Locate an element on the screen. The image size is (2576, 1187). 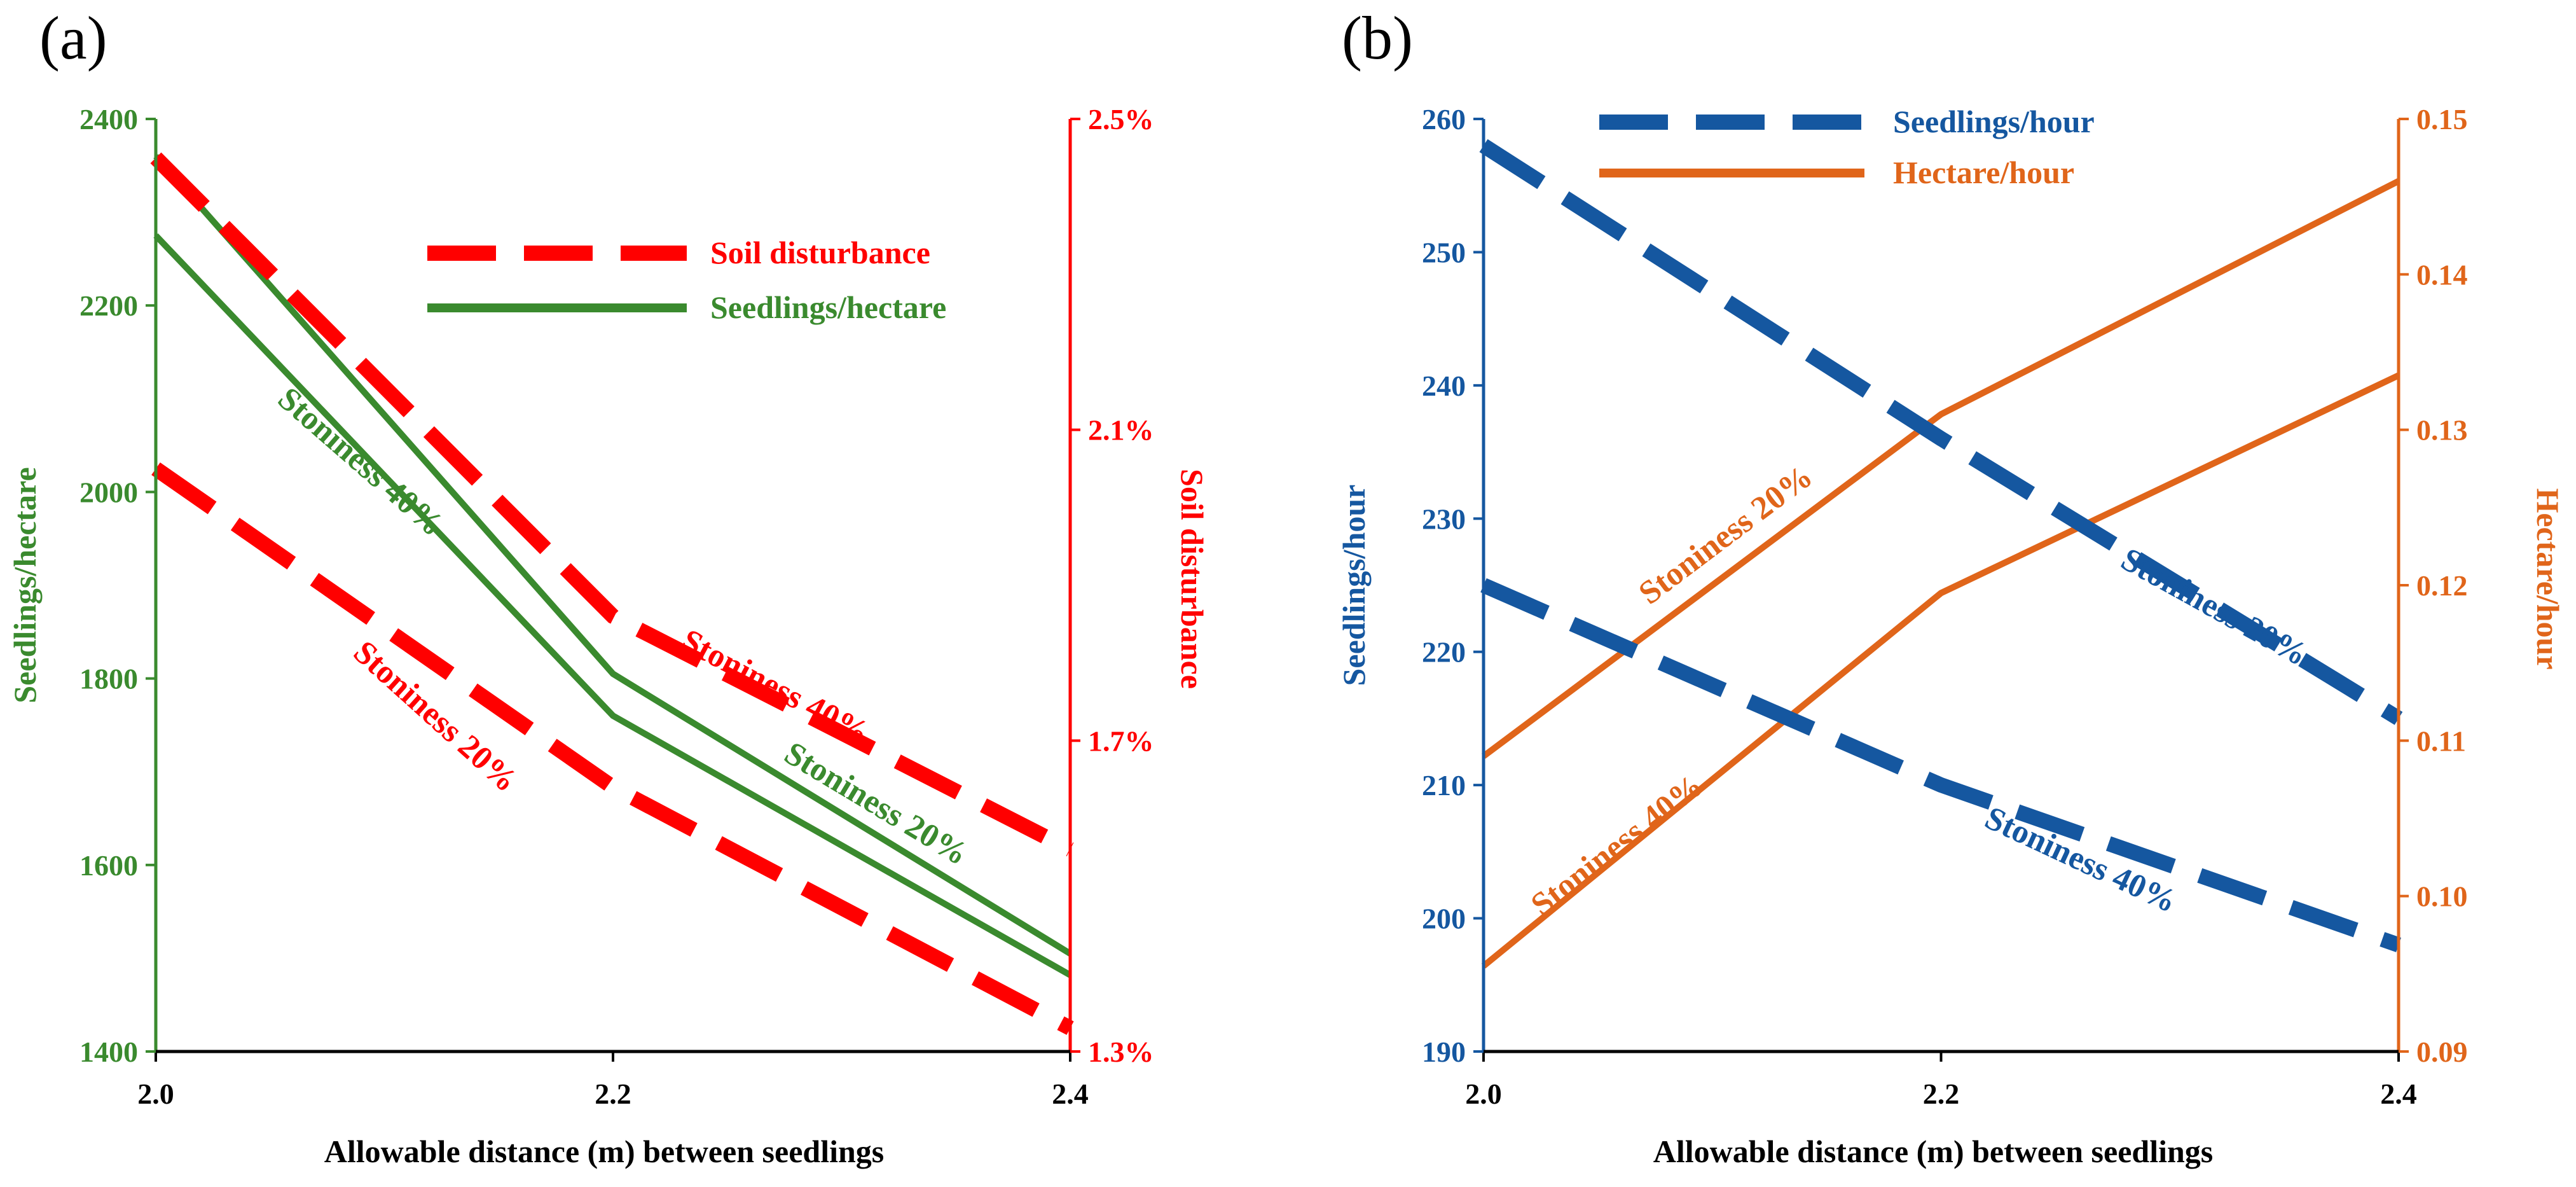
panel-a-left-tick-label-5: 2400 is located at coordinates (108, 119).